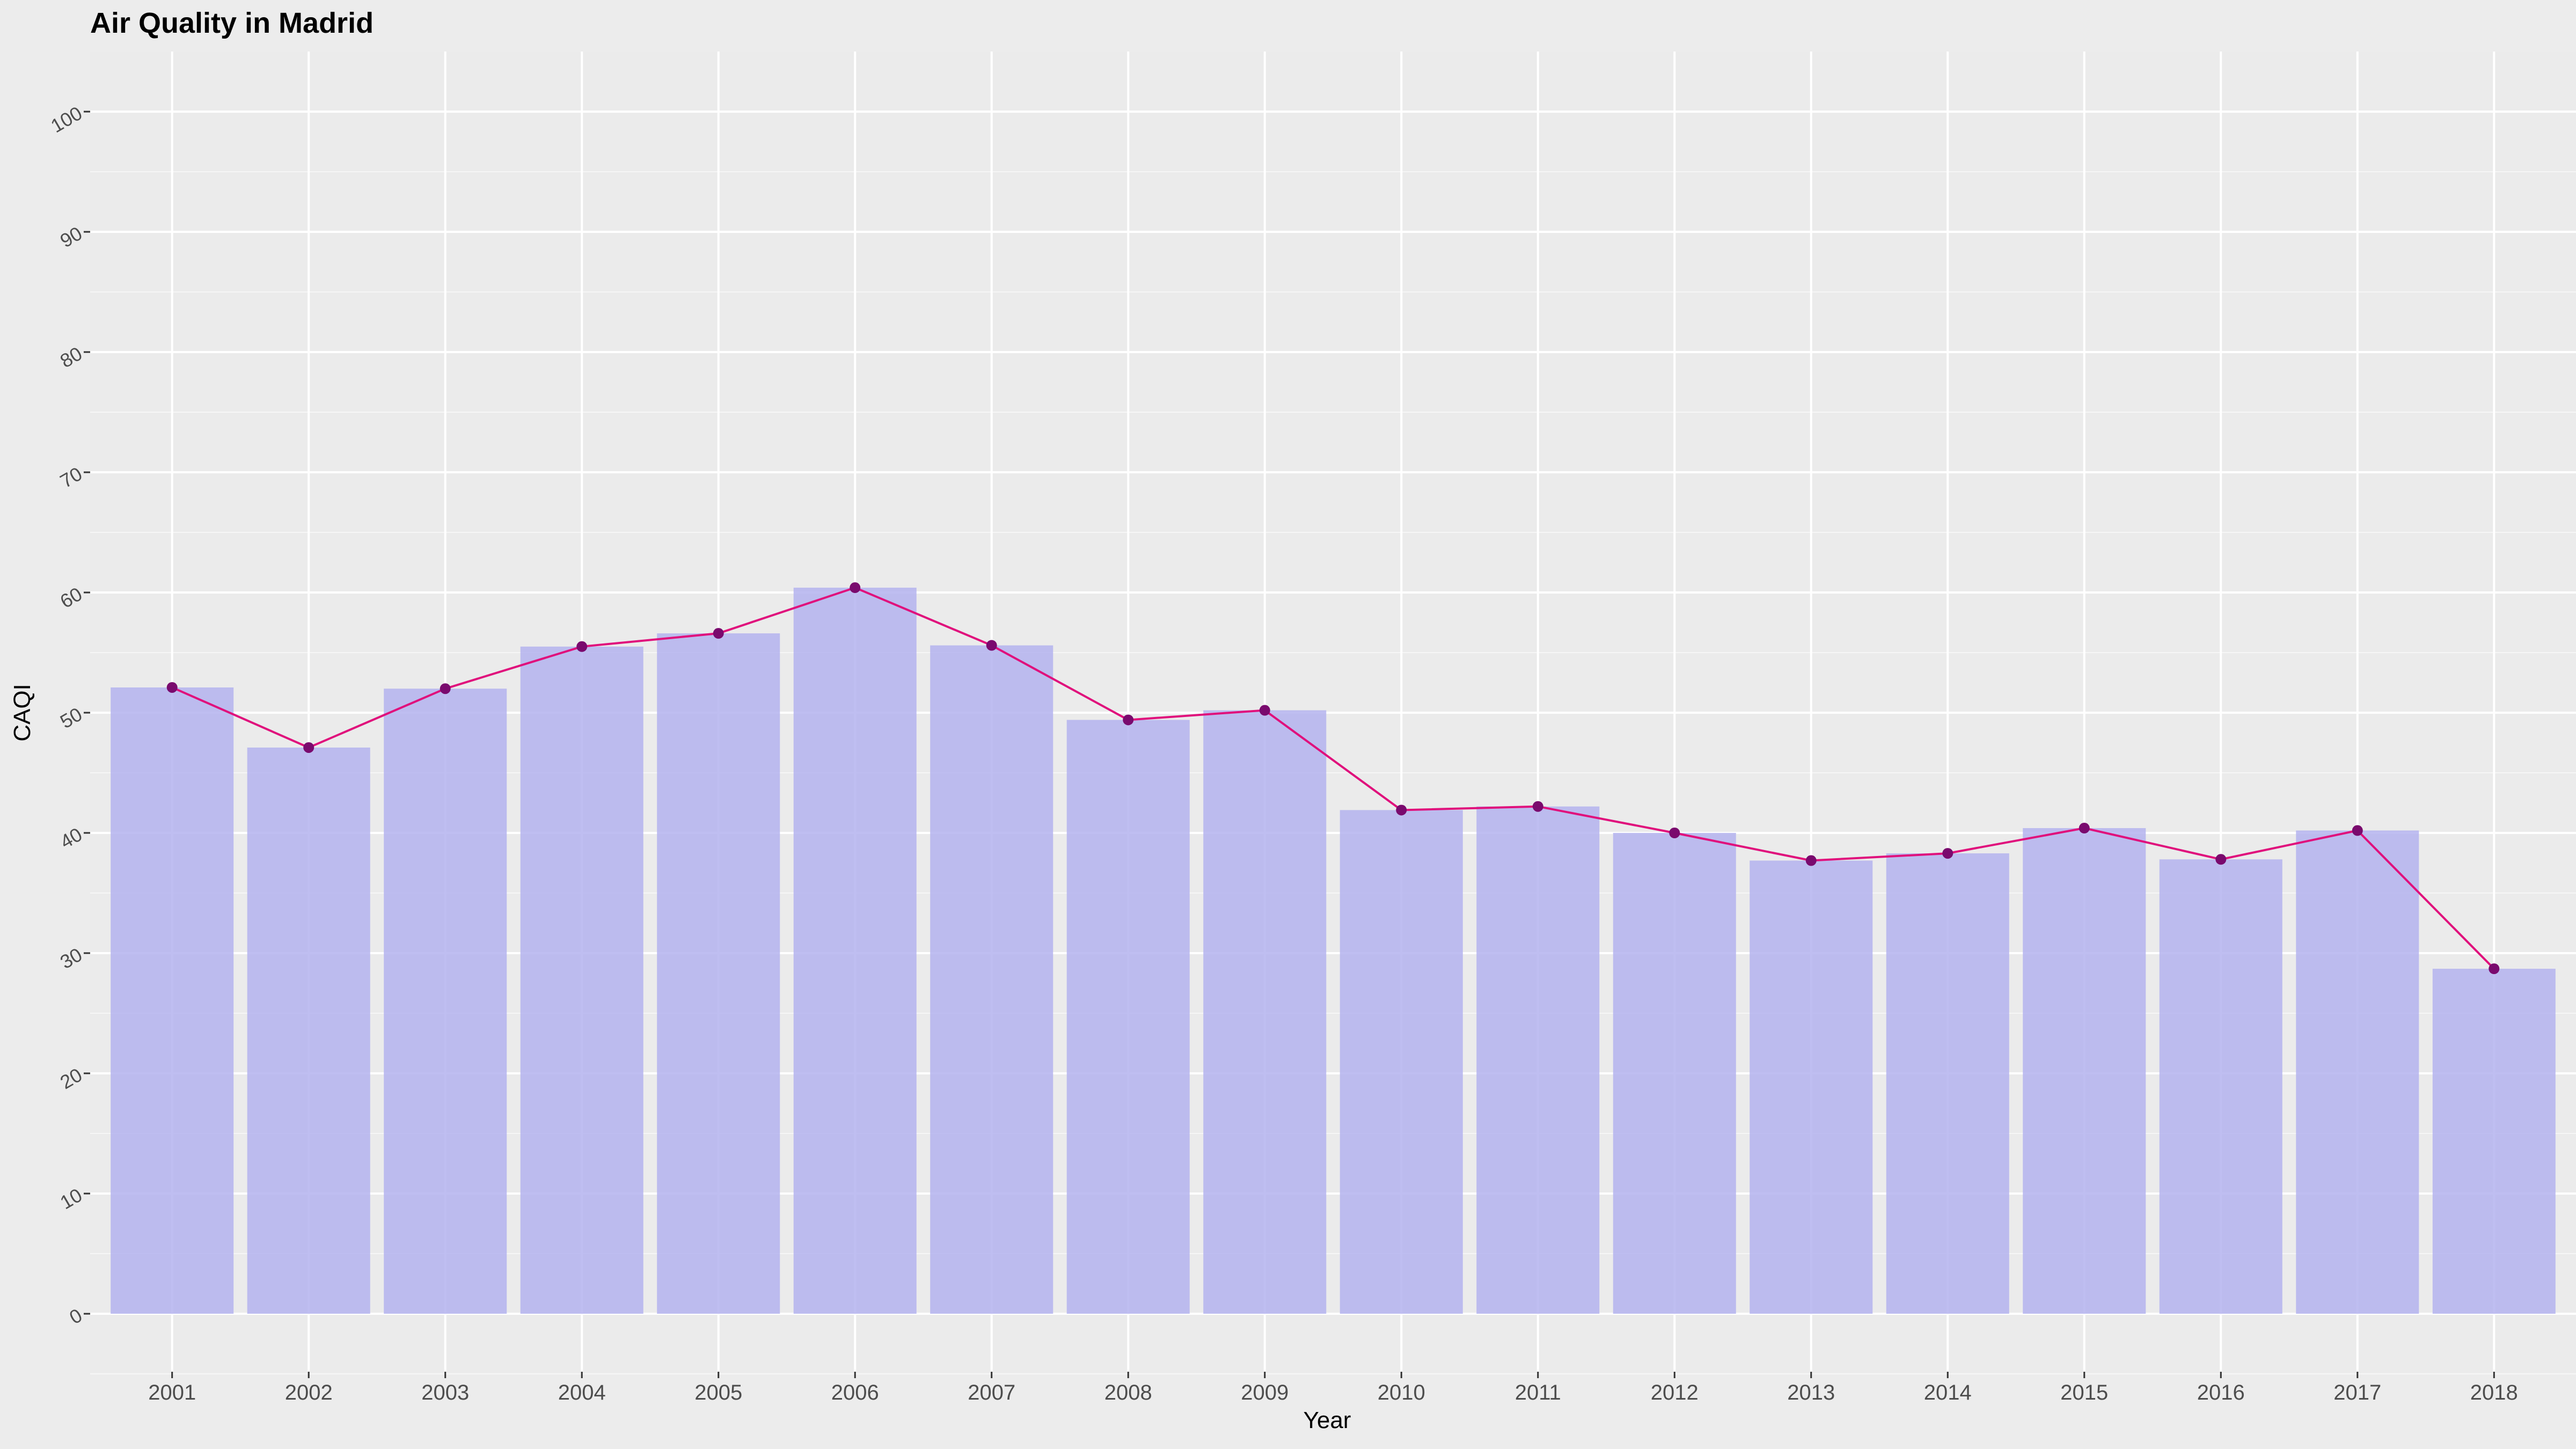 The width and height of the screenshot is (2576, 1449). I want to click on x-tick-label: 2013, so click(1811, 1392).